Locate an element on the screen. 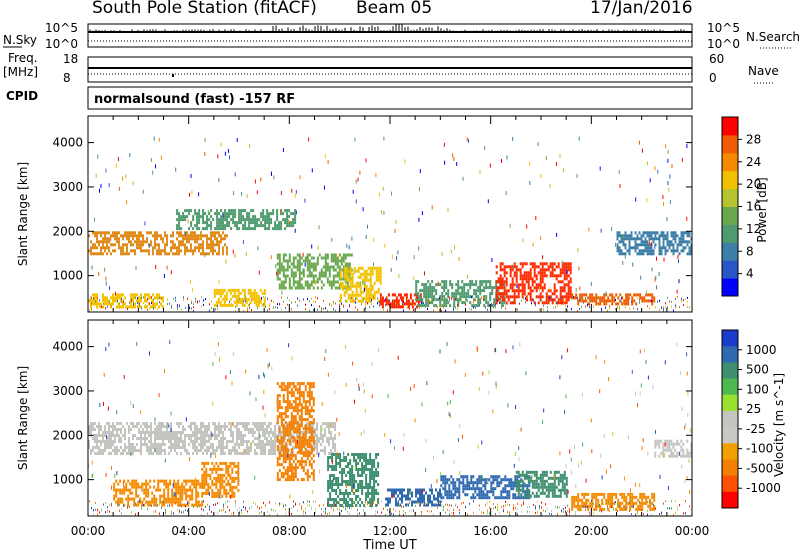 This screenshot has width=800, height=554. velocity-y-tick-label: 1000 is located at coordinates (67, 480).